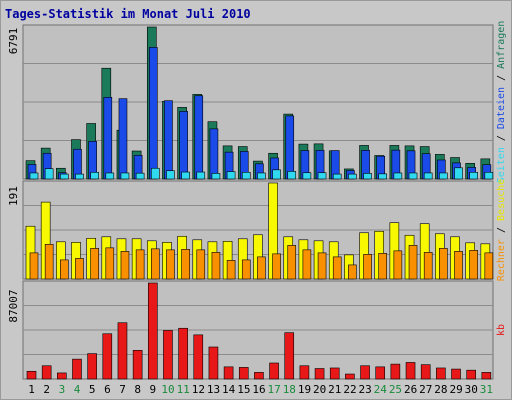 This screenshot has height=401, width=512. I want to click on x-tick-label: 18, so click(289, 389).